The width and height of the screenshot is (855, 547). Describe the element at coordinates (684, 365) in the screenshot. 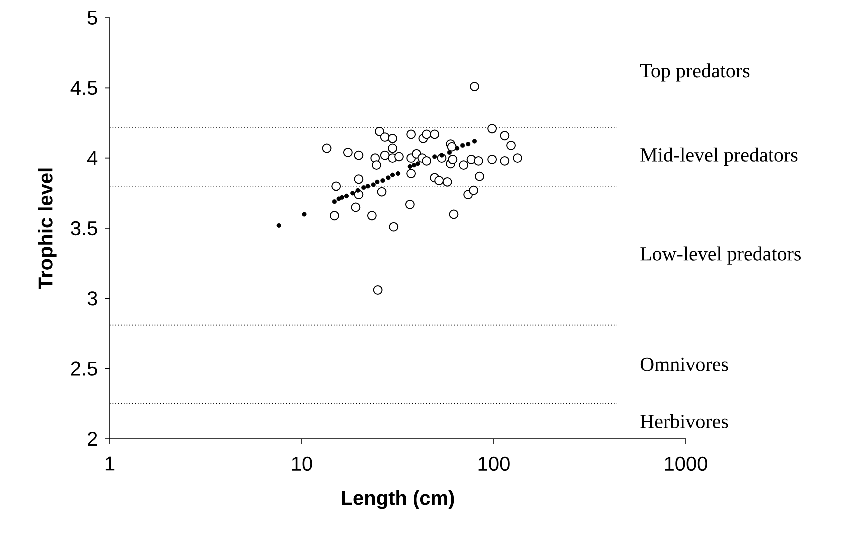

I see `annotation: Omnivores` at that location.